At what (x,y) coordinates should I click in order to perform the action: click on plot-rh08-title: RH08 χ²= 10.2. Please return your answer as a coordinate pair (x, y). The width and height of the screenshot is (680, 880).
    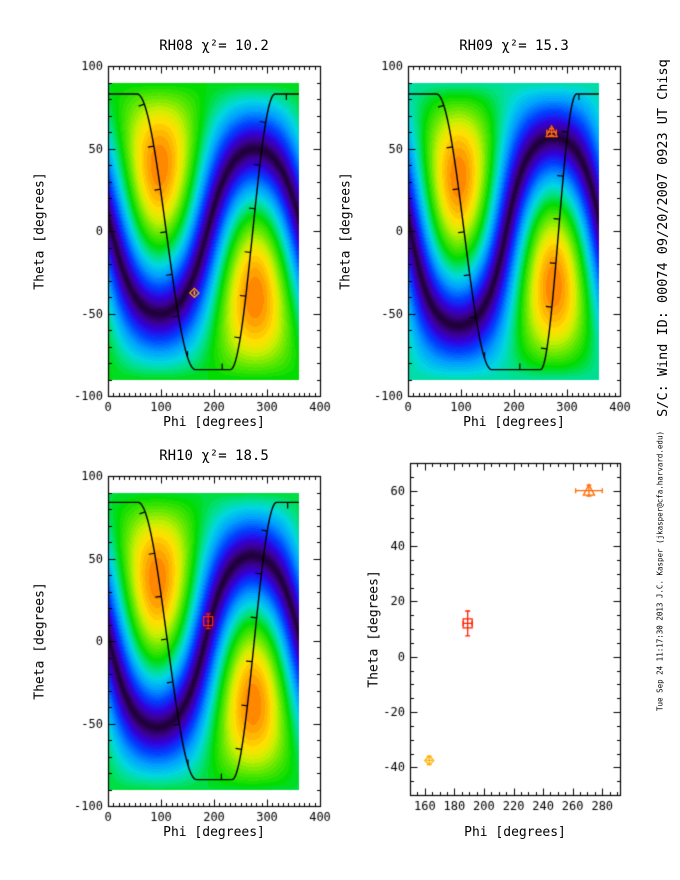
    Looking at the image, I should click on (214, 46).